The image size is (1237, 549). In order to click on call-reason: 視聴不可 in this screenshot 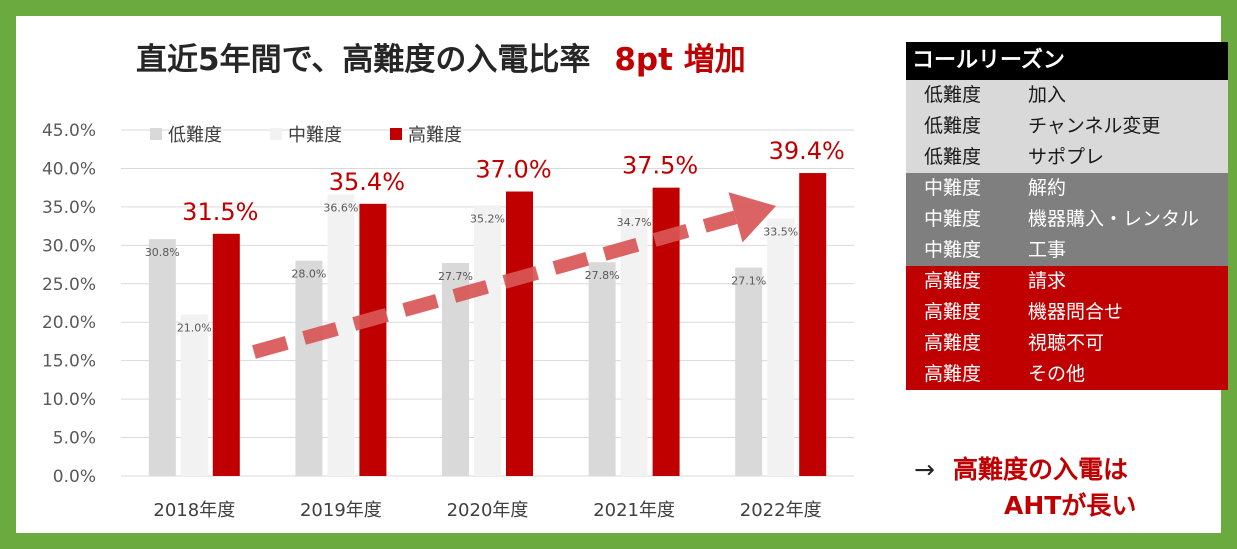, I will do `click(1066, 343)`.